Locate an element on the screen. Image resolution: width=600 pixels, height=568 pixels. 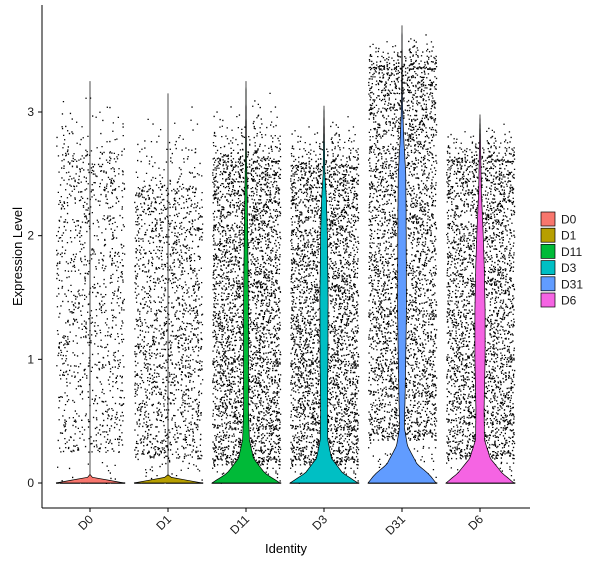
legend-item-D11: D11 is located at coordinates (561, 251).